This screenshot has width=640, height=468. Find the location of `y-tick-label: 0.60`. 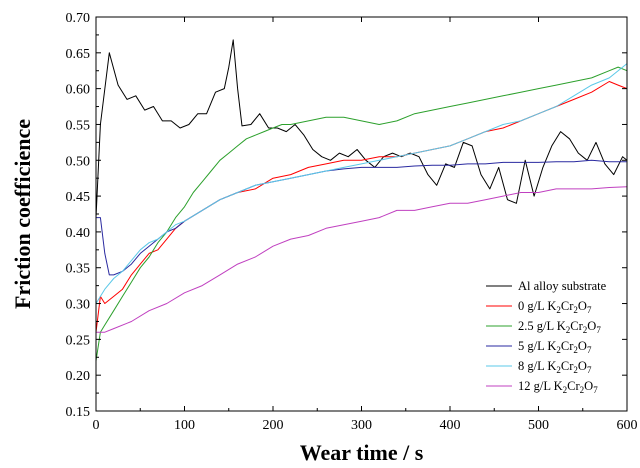

y-tick-label: 0.60 is located at coordinates (78, 90).